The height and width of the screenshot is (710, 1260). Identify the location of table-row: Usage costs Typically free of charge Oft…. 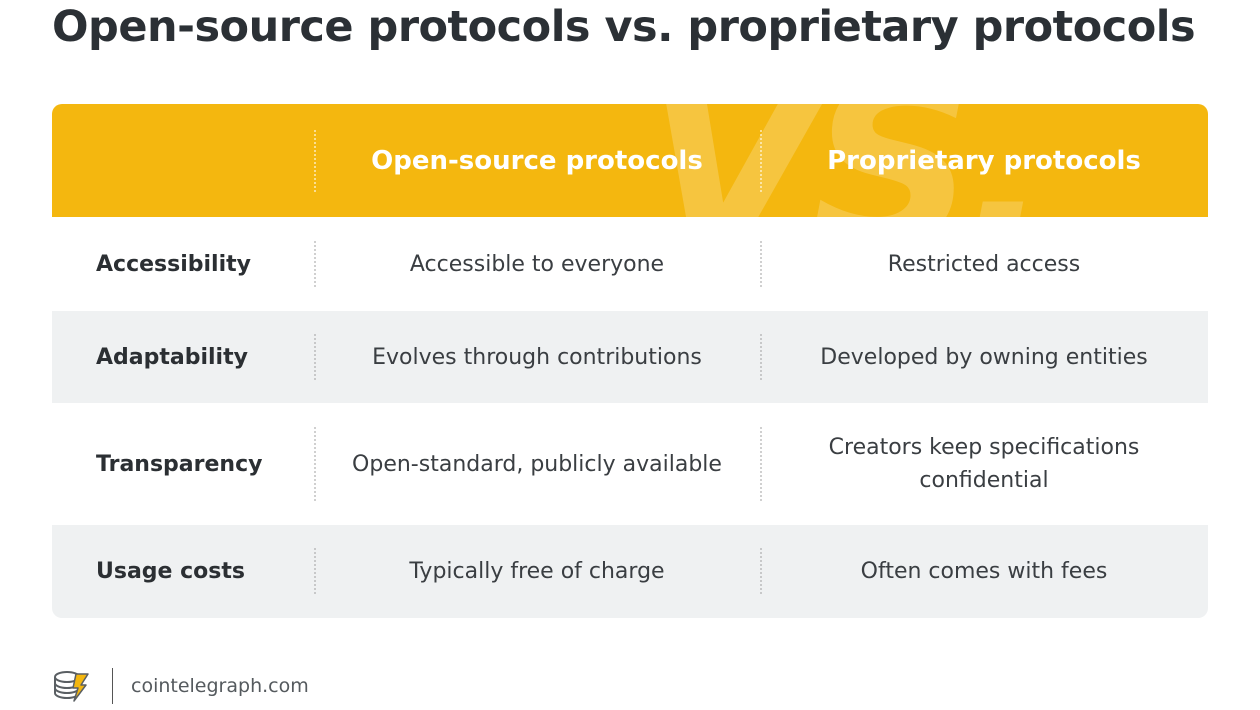
(630, 571).